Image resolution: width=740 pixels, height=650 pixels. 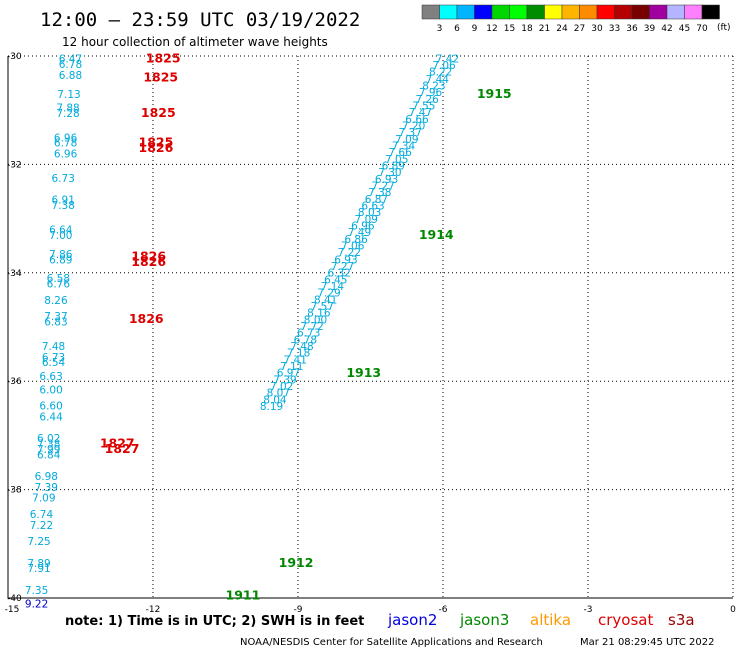 What do you see at coordinates (298, 353) in the screenshot?
I see `wave-height-point: 7.18` at bounding box center [298, 353].